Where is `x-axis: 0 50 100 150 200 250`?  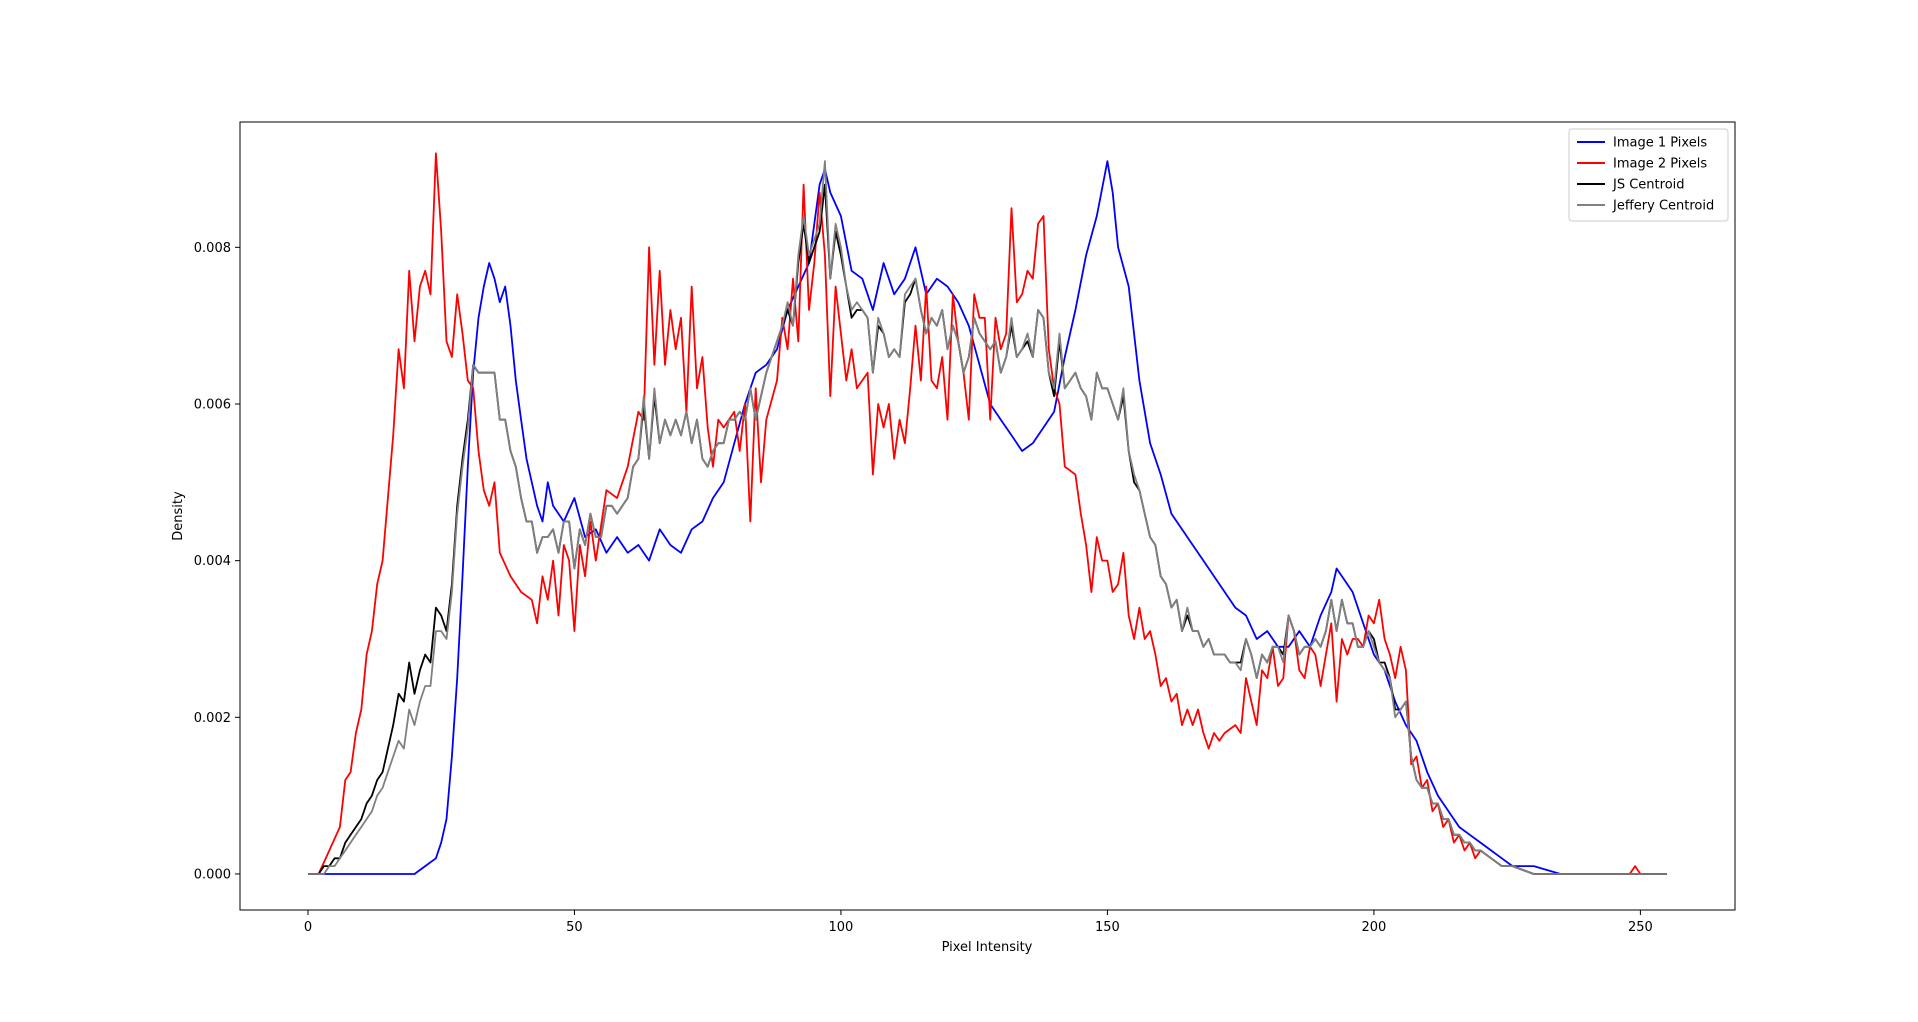
x-axis: 0 50 100 150 200 250 is located at coordinates (978, 922).